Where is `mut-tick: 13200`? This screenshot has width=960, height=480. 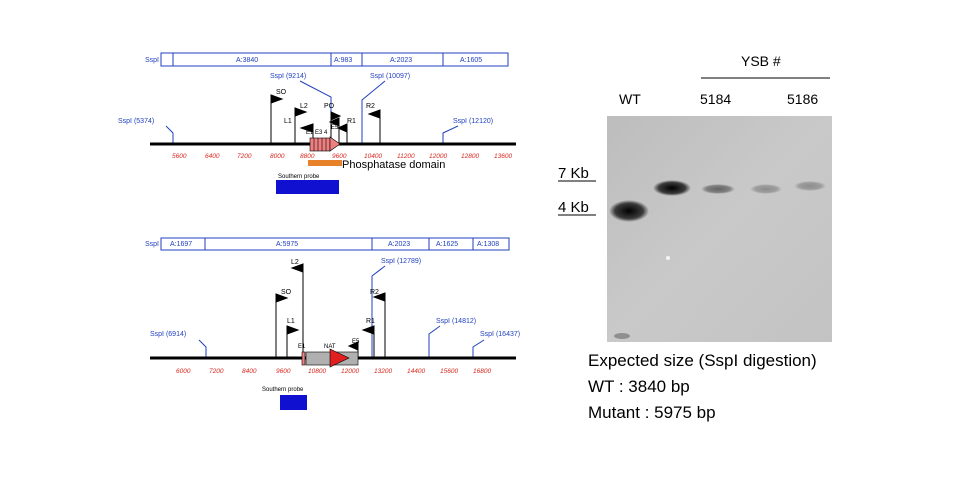
mut-tick: 13200 is located at coordinates (383, 371).